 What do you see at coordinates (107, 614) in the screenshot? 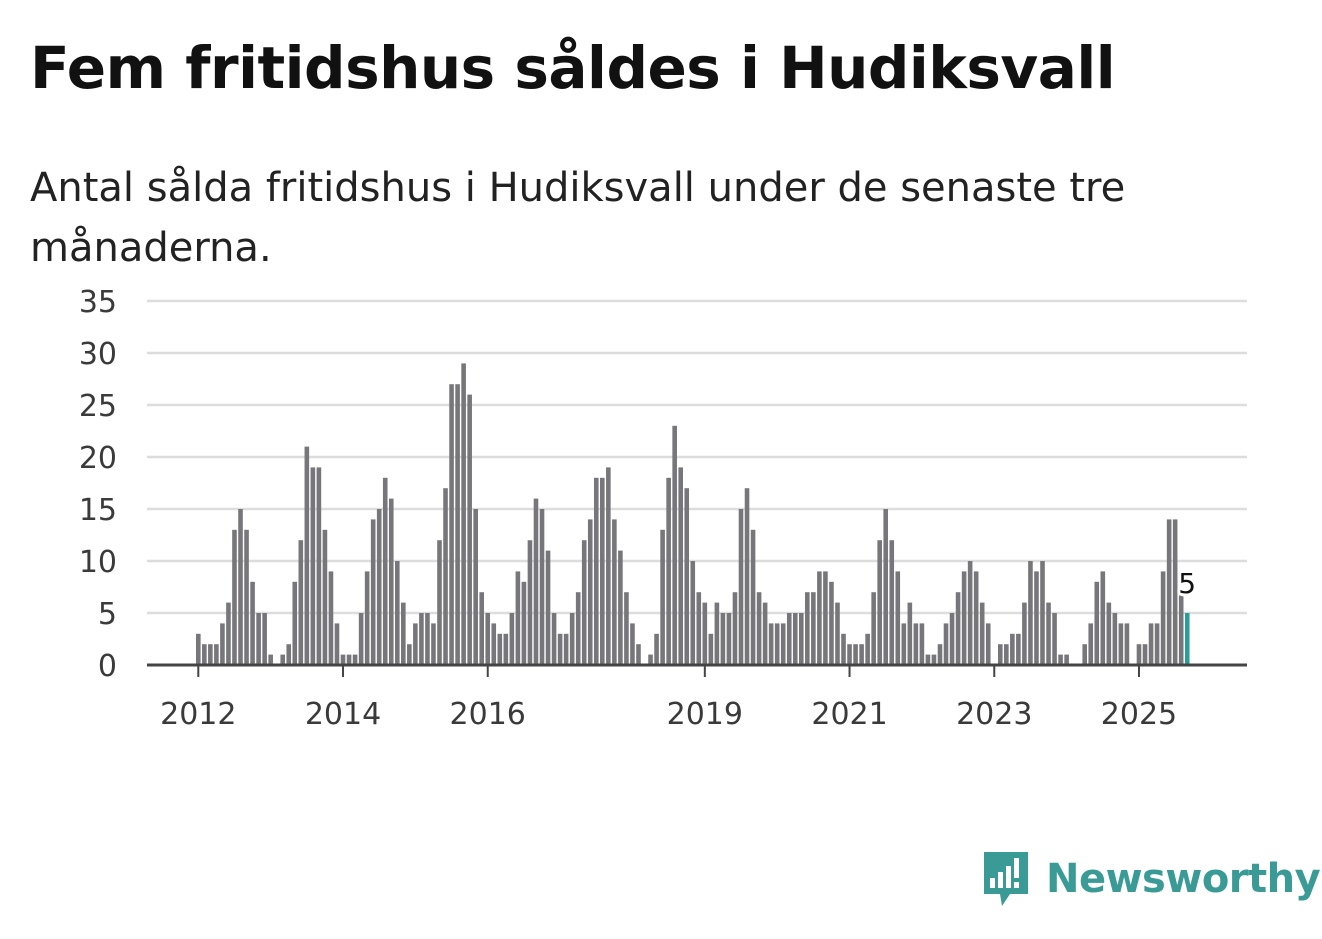
I see `y-tick-label: 5` at bounding box center [107, 614].